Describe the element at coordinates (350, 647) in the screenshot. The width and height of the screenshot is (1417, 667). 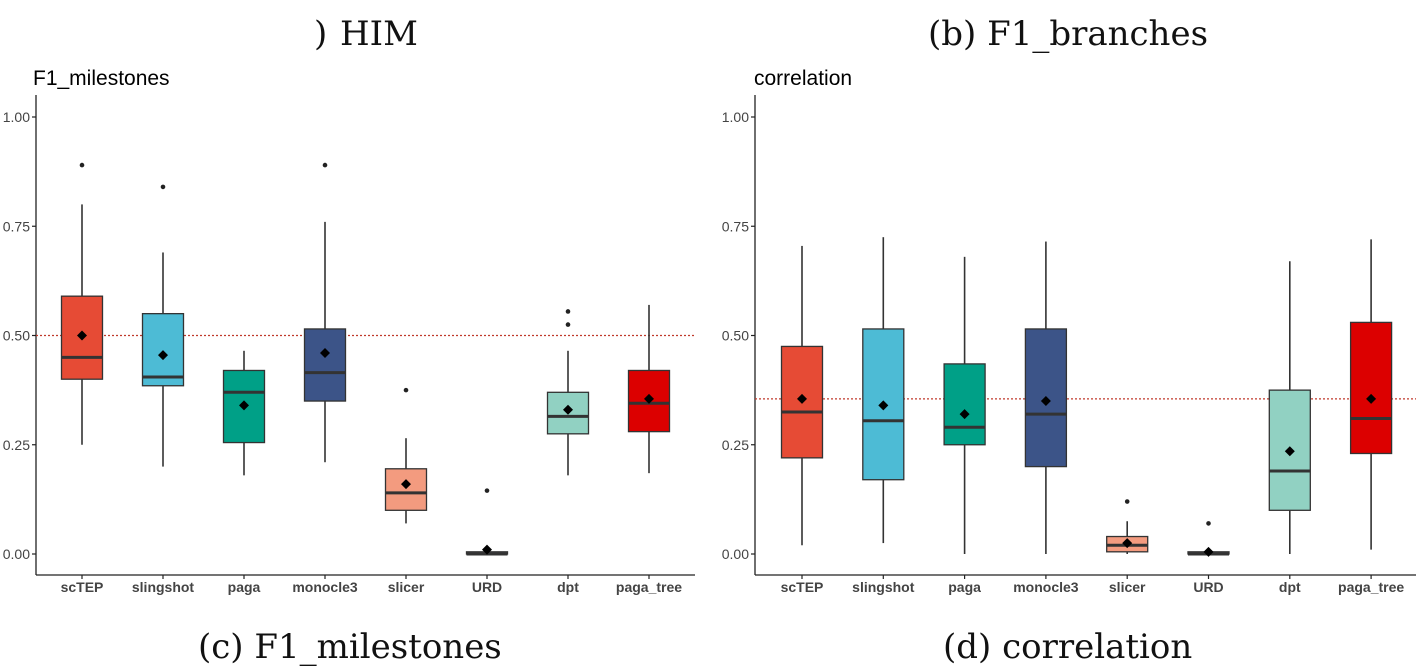
I see `caption-bottom-left: (c) F1_milestones` at that location.